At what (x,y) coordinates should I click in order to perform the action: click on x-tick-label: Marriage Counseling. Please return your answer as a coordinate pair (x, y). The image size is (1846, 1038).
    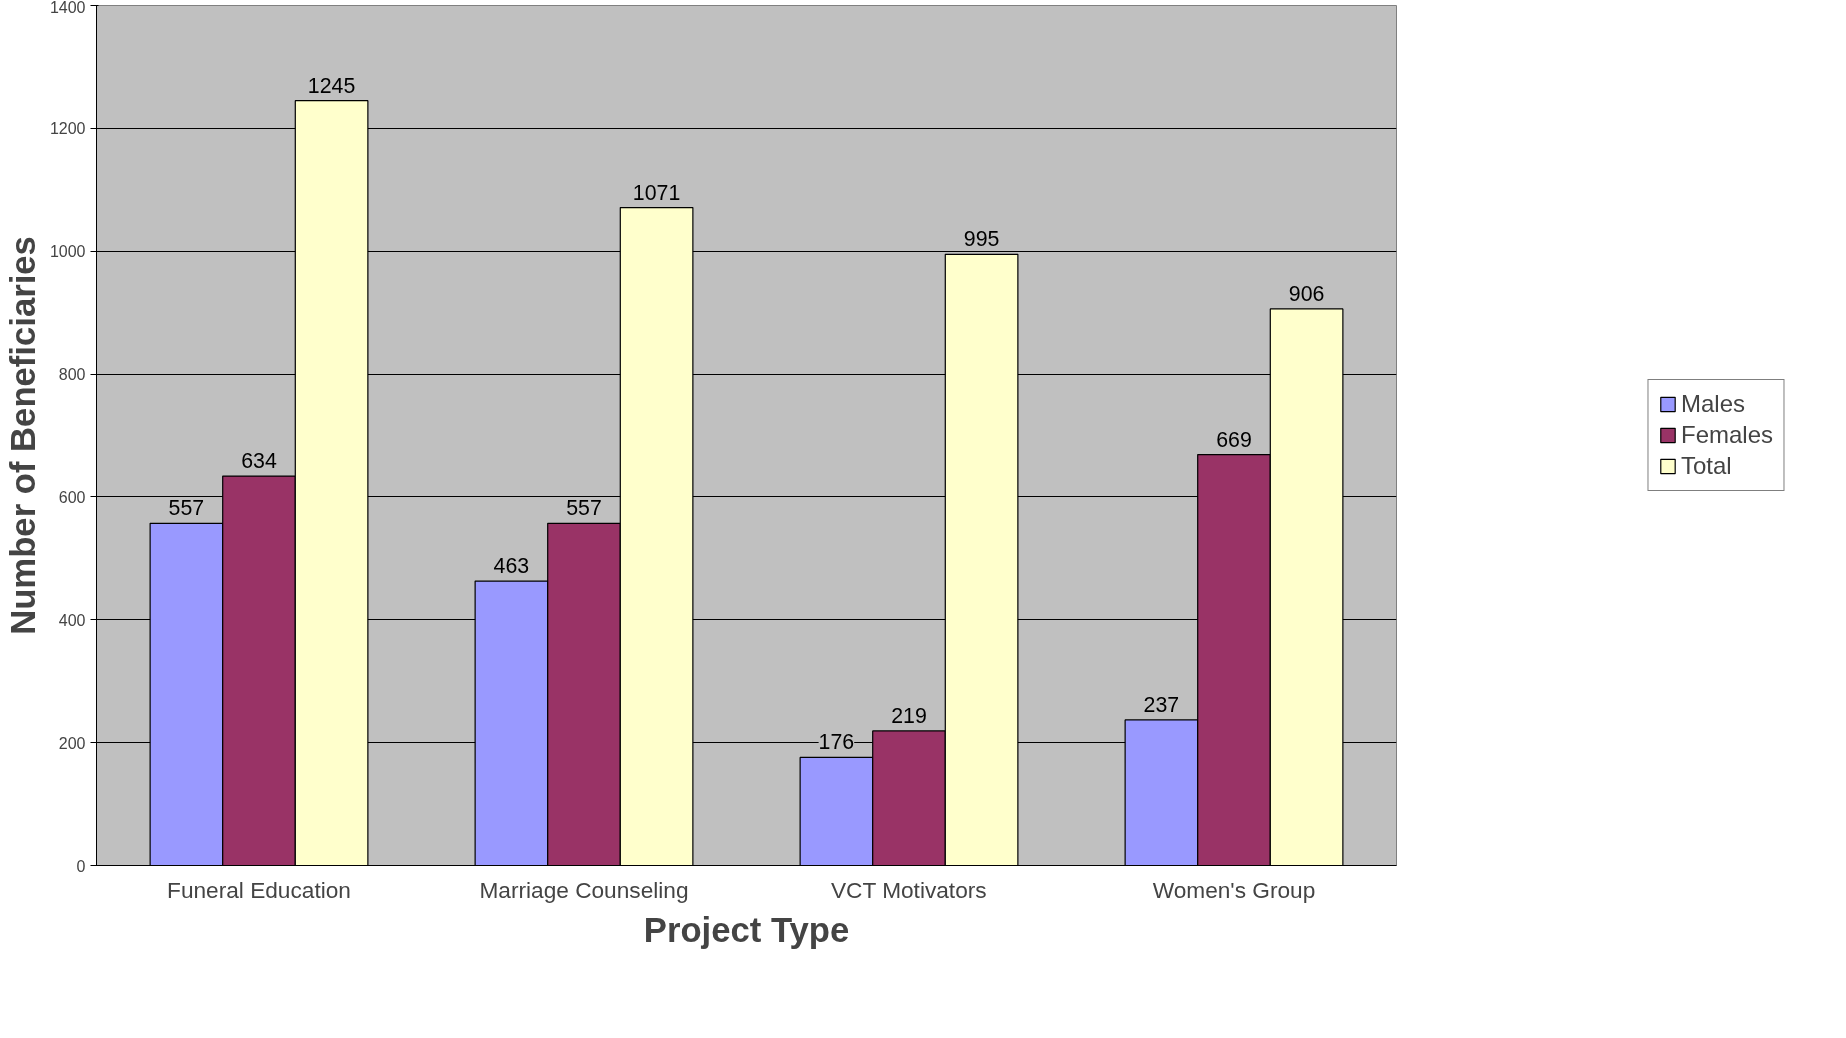
    Looking at the image, I should click on (584, 889).